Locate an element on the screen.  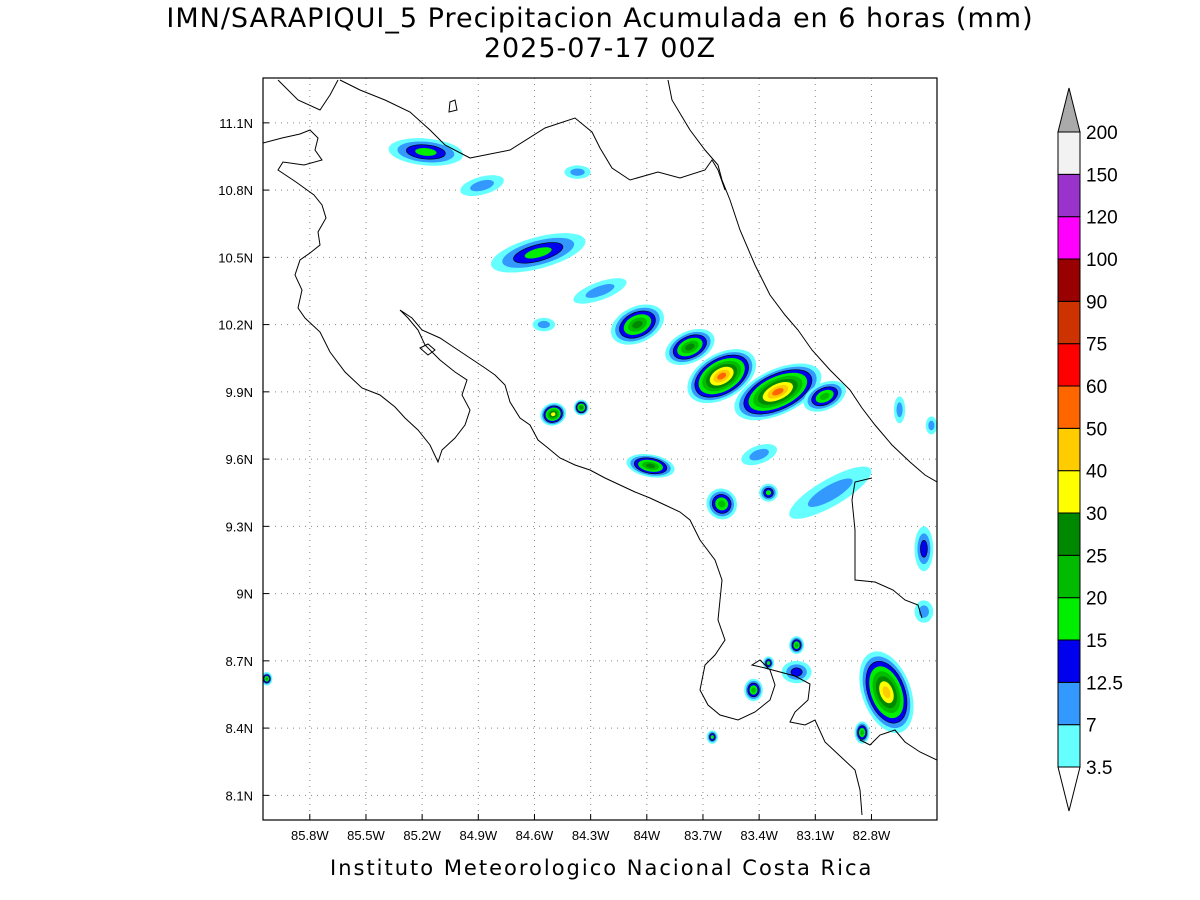
colorbar-label: 100 is located at coordinates (1102, 260).